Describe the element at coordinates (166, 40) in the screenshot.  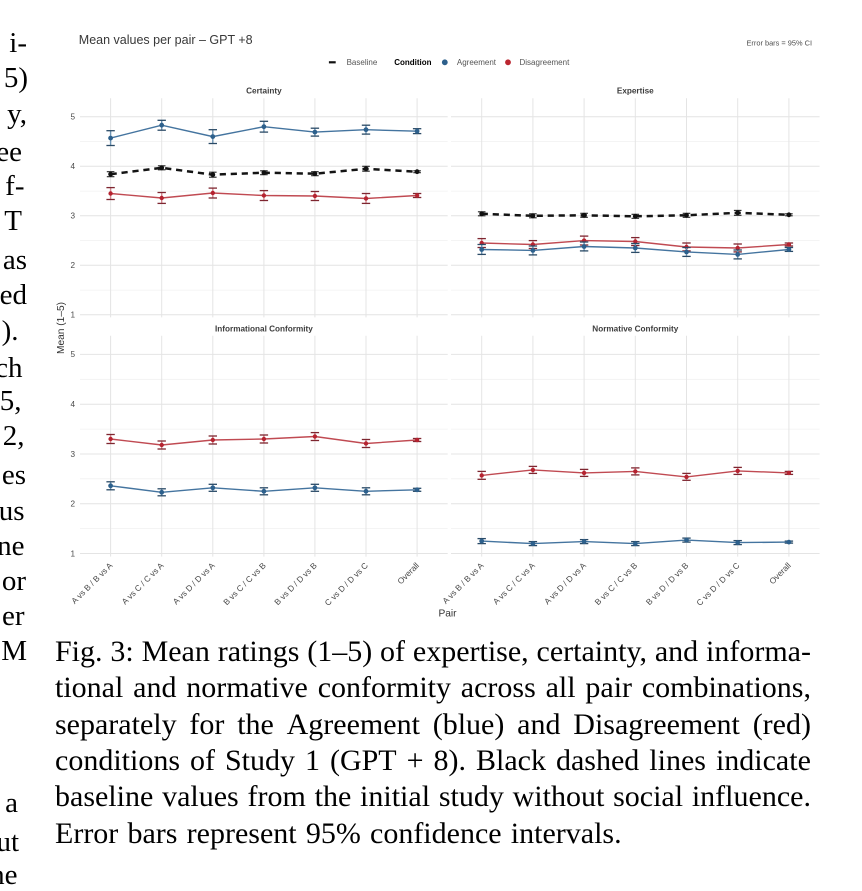
I see `svg-text: Mean values per pair – GPT +8` at that location.